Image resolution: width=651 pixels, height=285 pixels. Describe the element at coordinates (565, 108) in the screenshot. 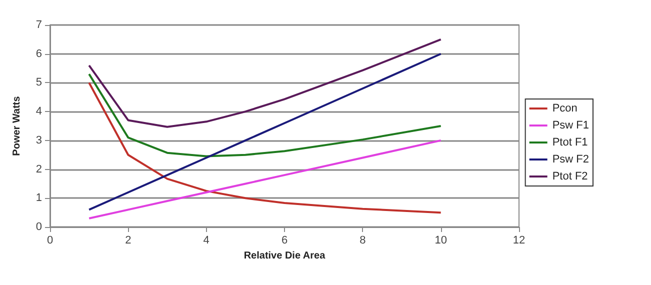

I see `legend-label: Pcon` at that location.